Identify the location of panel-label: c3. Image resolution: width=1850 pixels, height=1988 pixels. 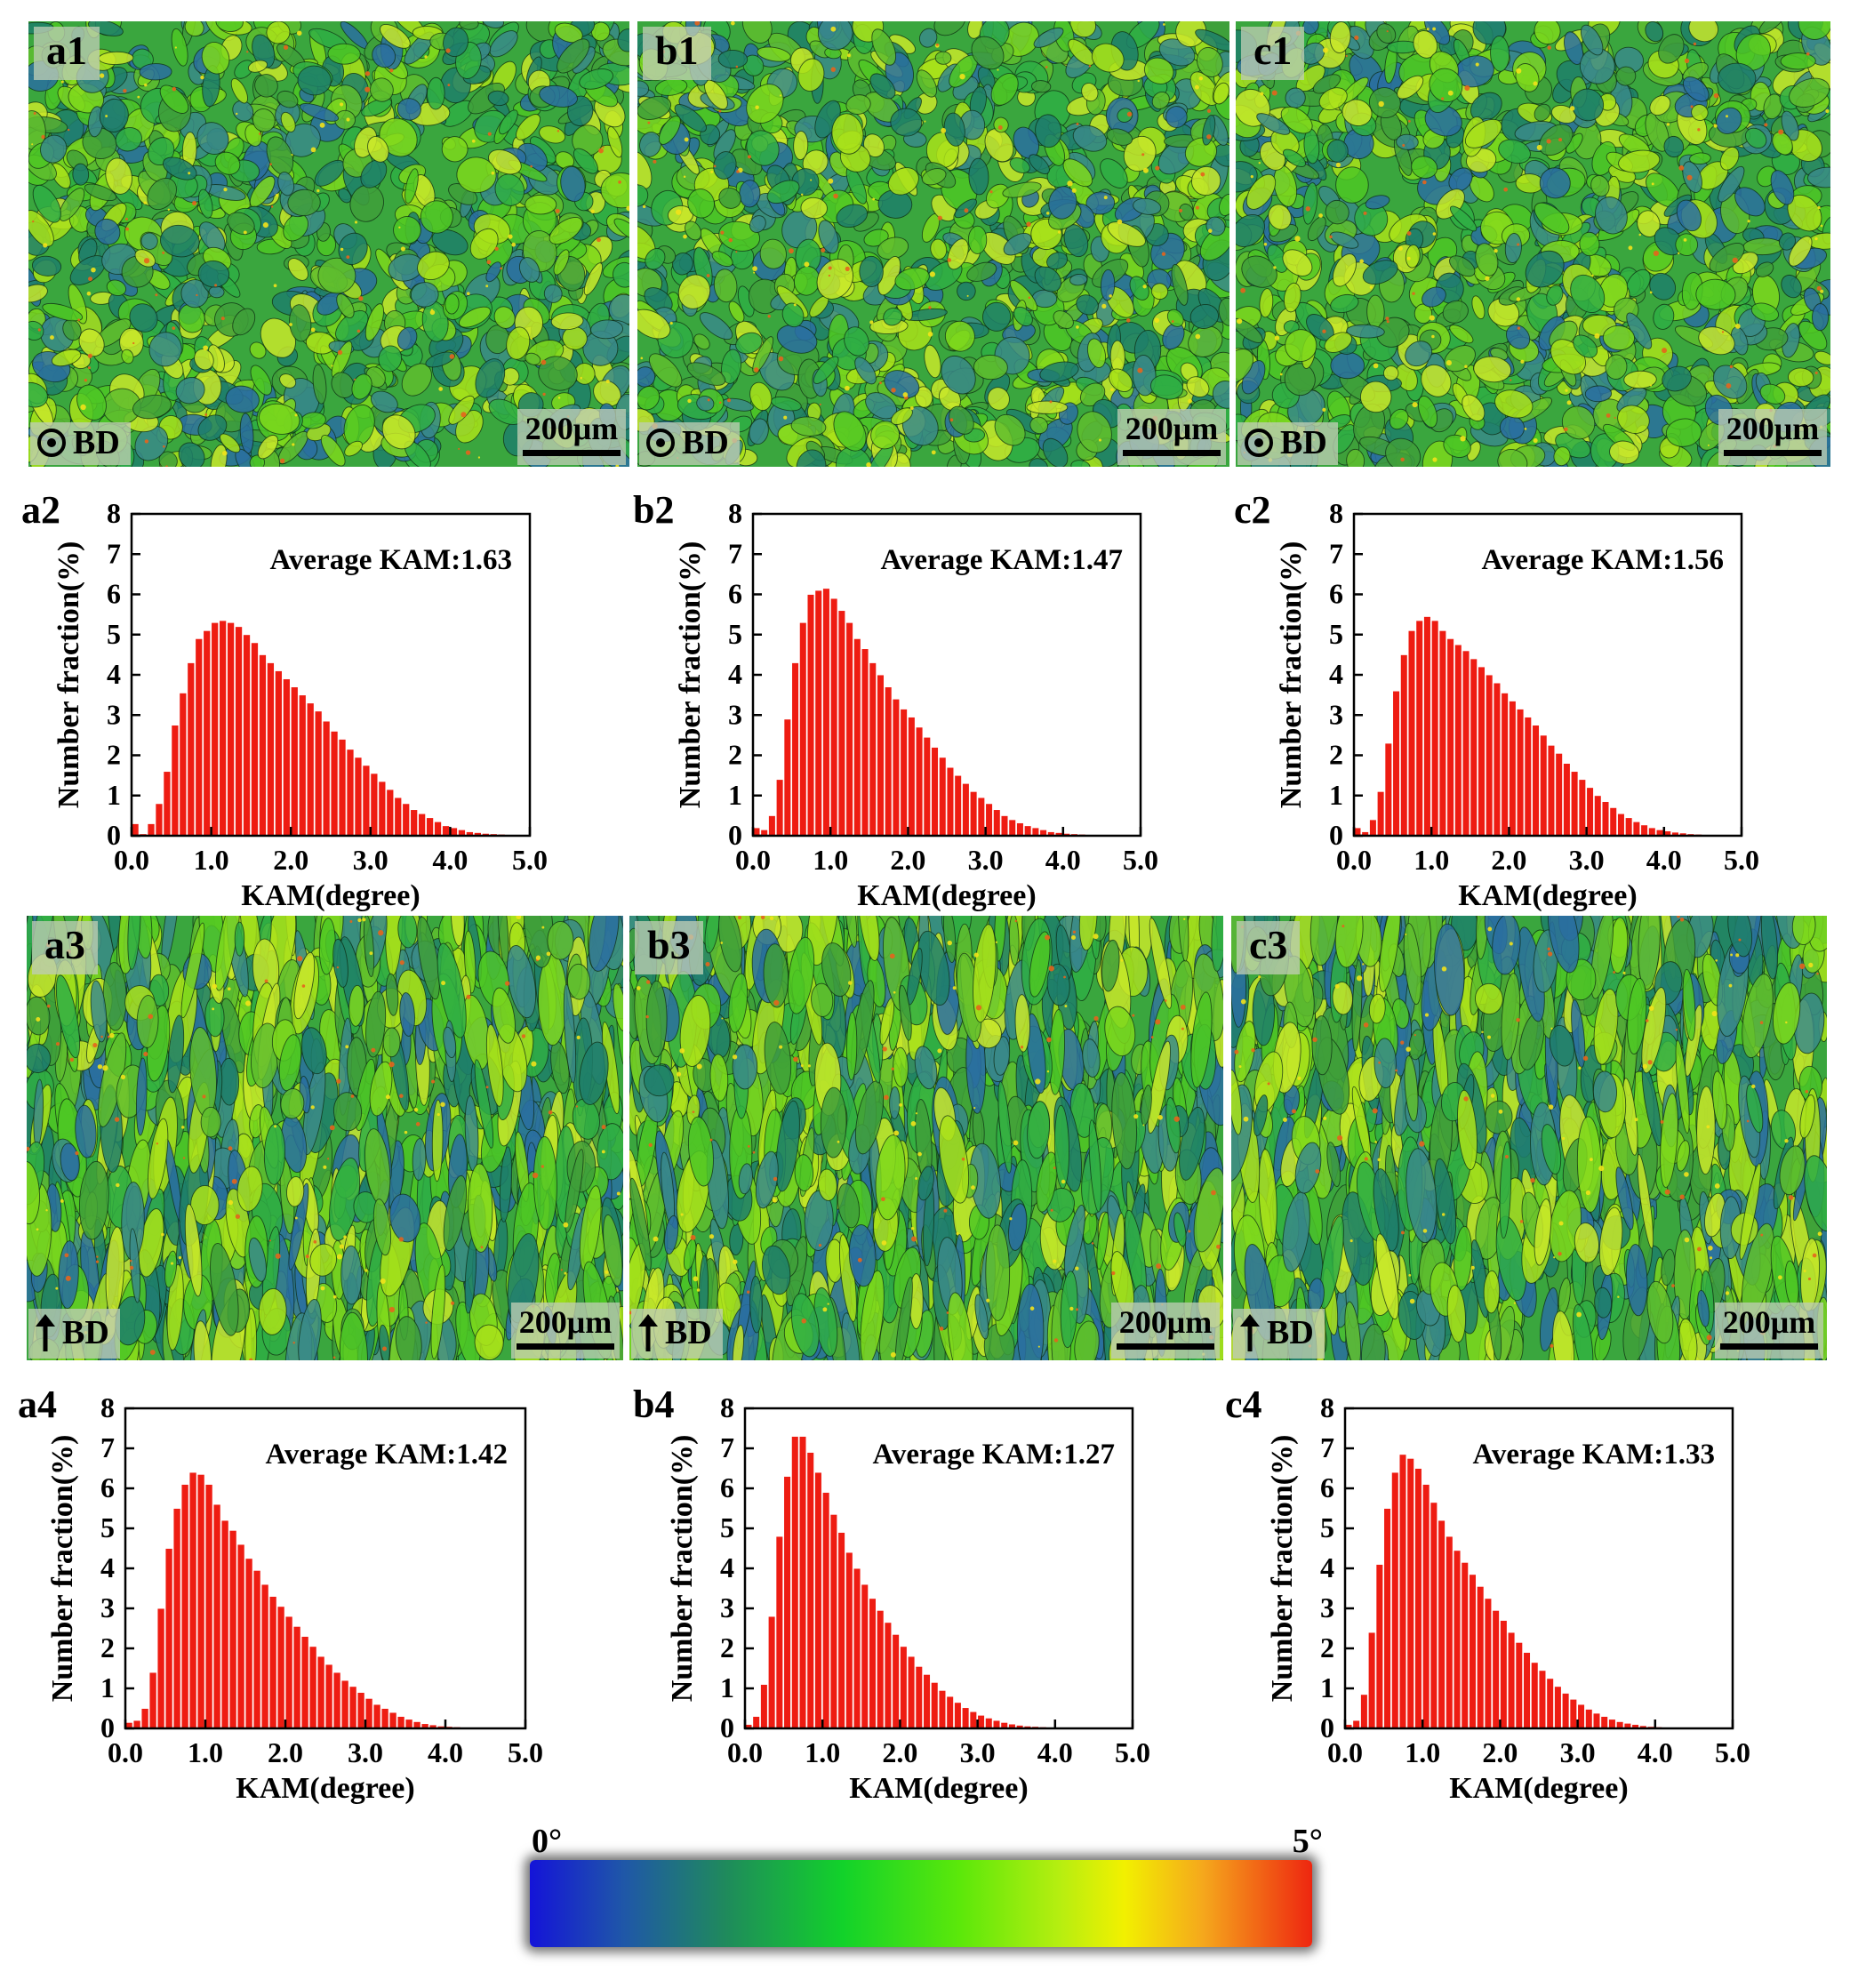
(1269, 947).